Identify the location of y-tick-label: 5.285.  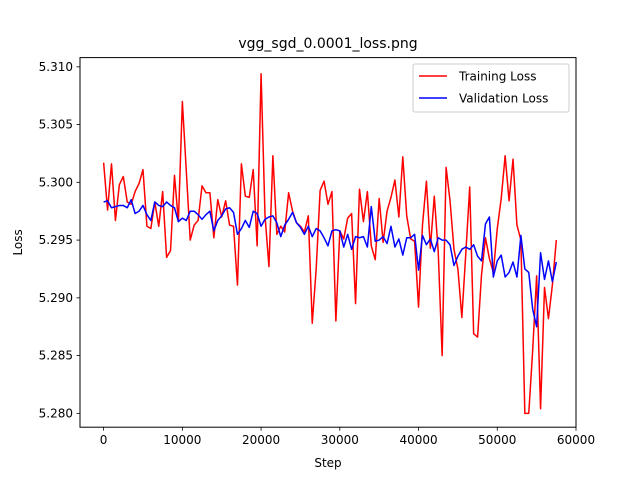
(56, 356).